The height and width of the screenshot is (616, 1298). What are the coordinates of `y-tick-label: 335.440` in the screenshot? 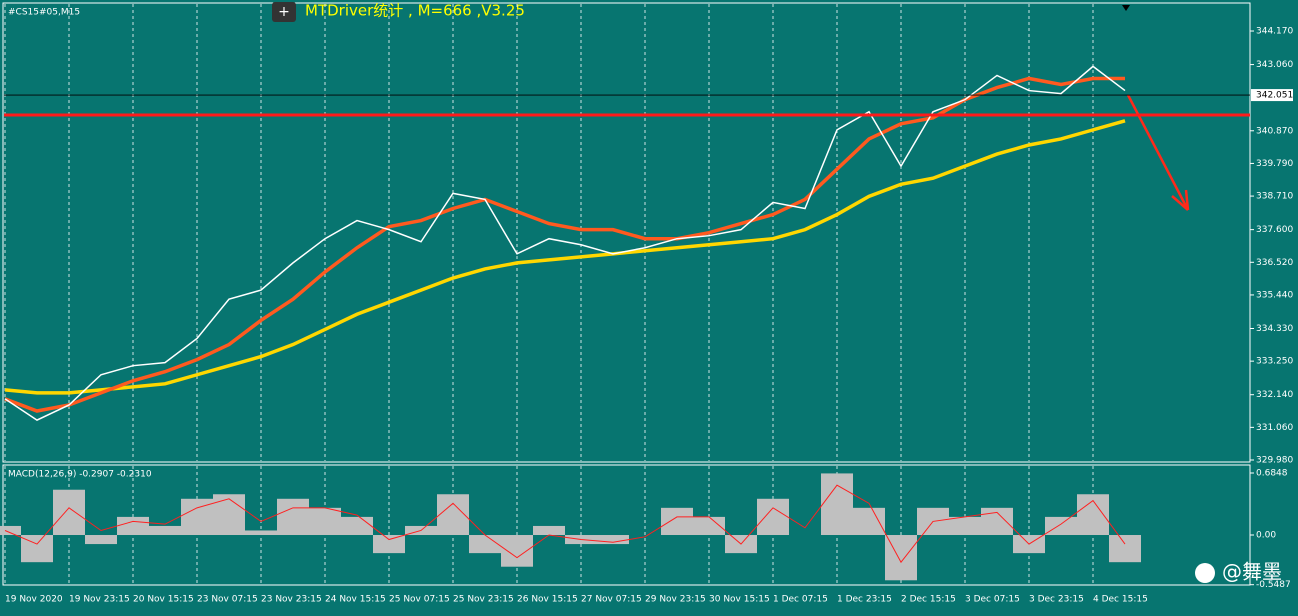 It's located at (1274, 295).